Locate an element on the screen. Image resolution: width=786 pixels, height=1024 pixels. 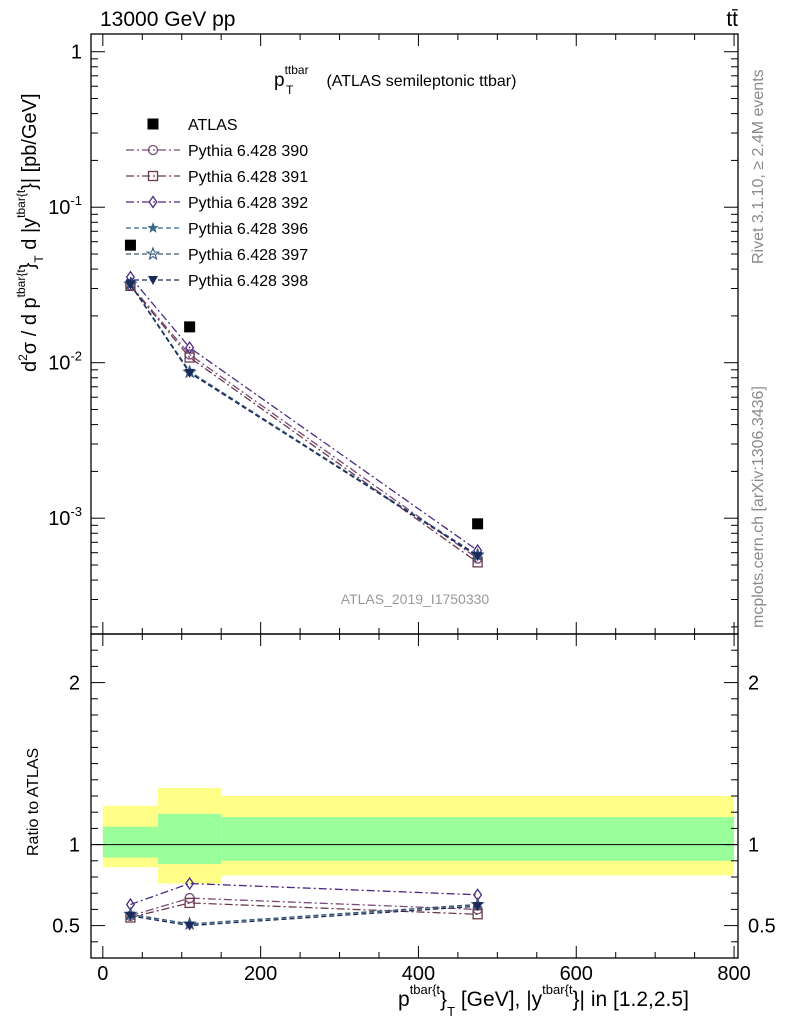
ratio-plot-area is located at coordinates (414, 887).